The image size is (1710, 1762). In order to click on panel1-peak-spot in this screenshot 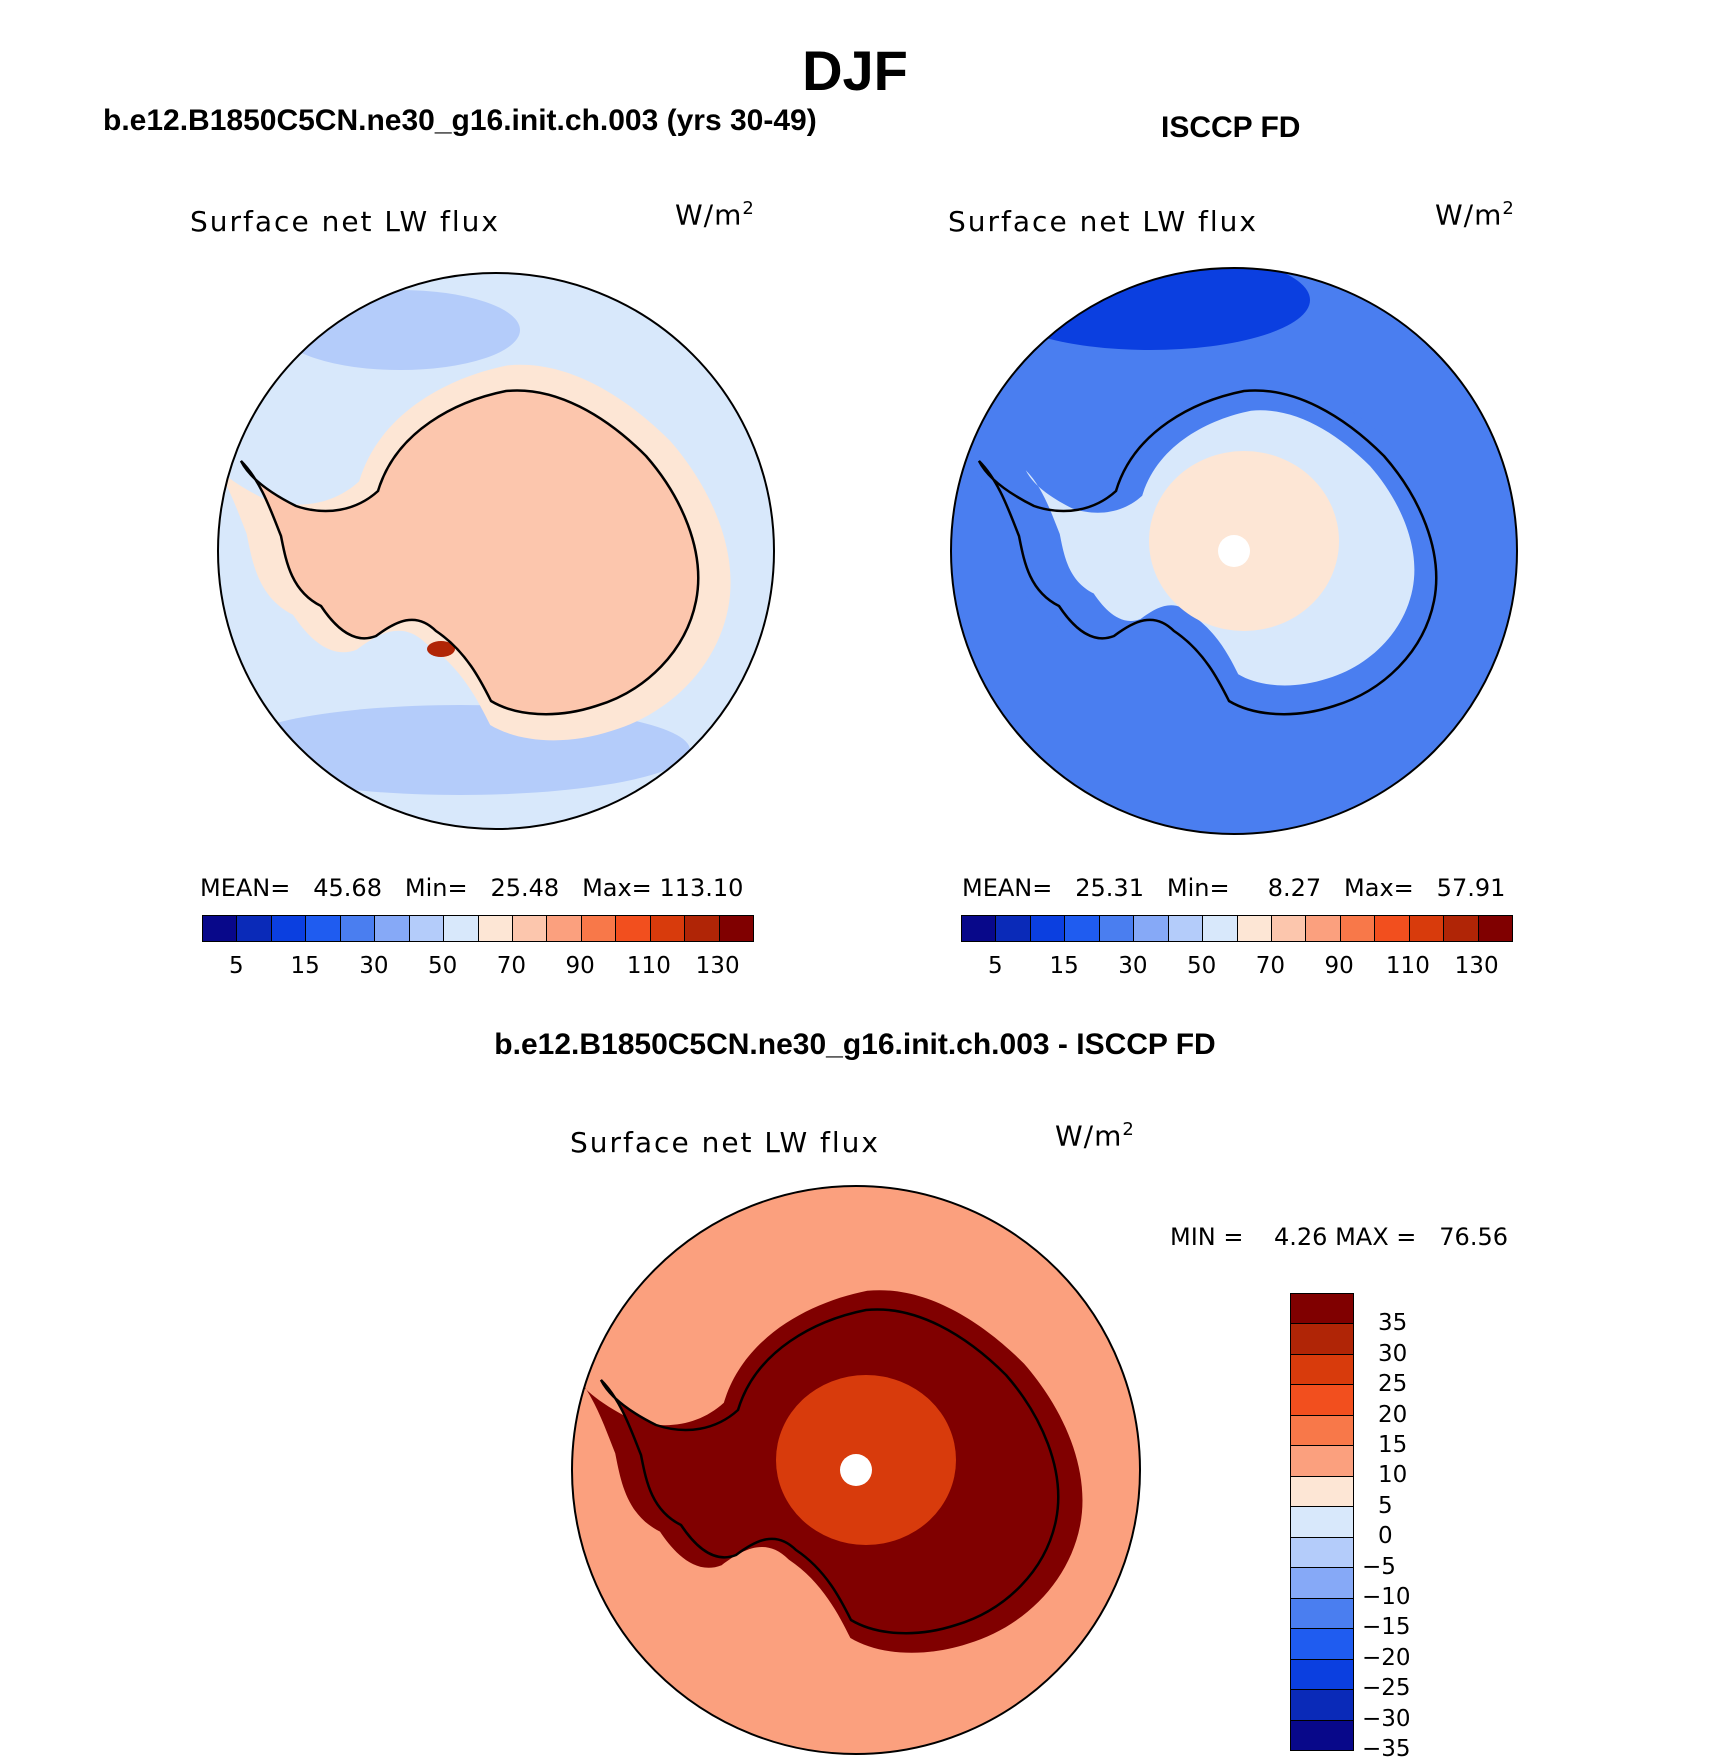, I will do `click(441, 649)`.